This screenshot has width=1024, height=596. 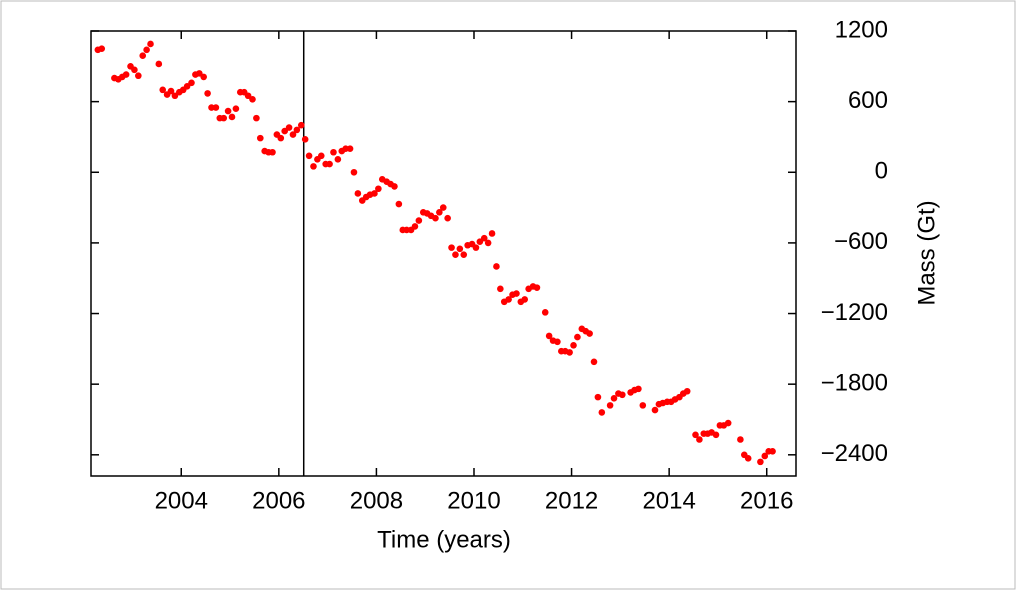 What do you see at coordinates (861, 29) in the screenshot?
I see `y-tick-label: 1200` at bounding box center [861, 29].